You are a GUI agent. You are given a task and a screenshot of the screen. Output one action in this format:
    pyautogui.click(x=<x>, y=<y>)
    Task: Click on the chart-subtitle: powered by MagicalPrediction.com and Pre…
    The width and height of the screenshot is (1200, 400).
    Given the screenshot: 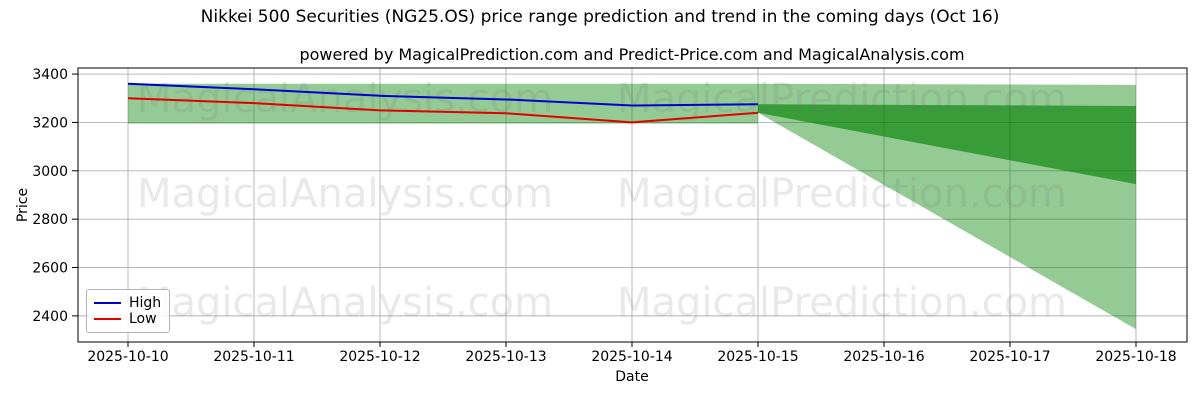 What is the action you would take?
    pyautogui.click(x=632, y=54)
    